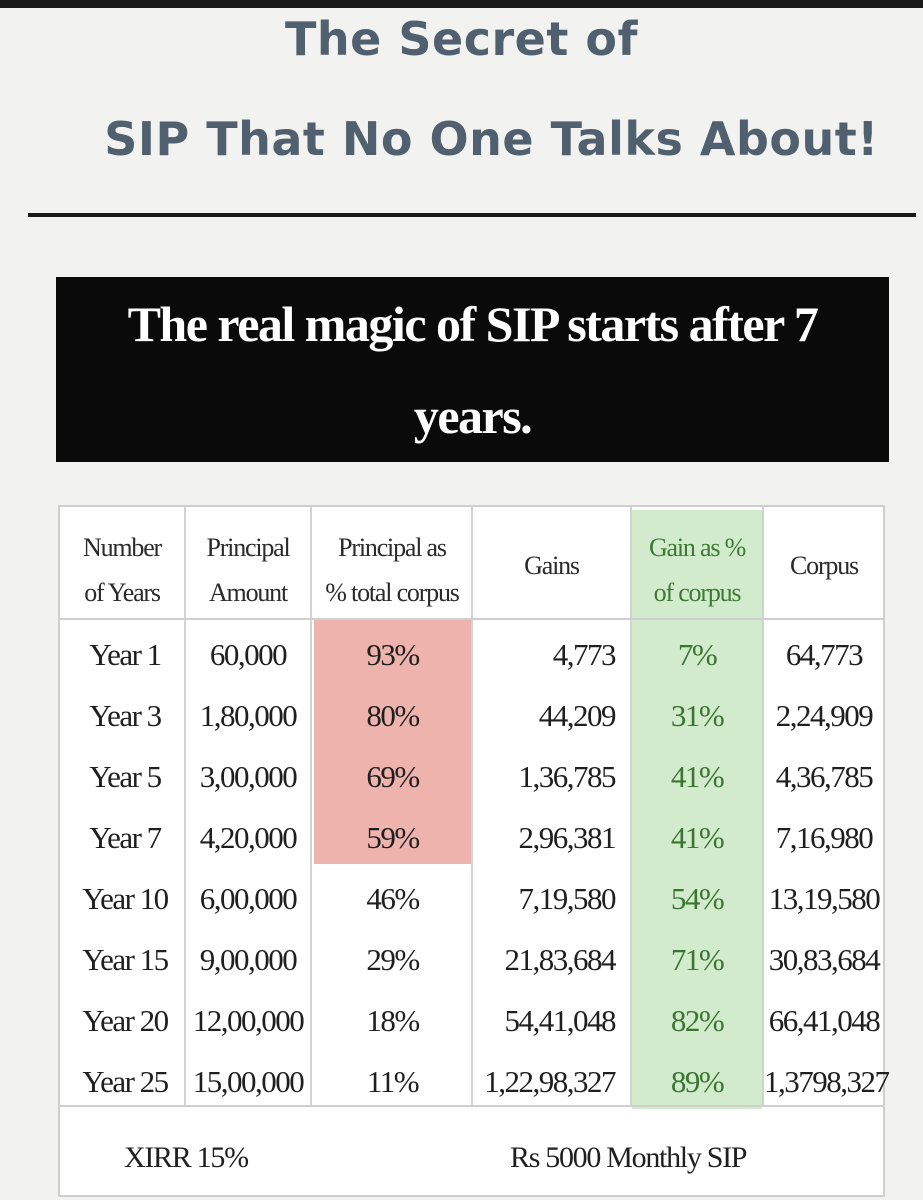  What do you see at coordinates (472, 215) in the screenshot?
I see `title-divider` at bounding box center [472, 215].